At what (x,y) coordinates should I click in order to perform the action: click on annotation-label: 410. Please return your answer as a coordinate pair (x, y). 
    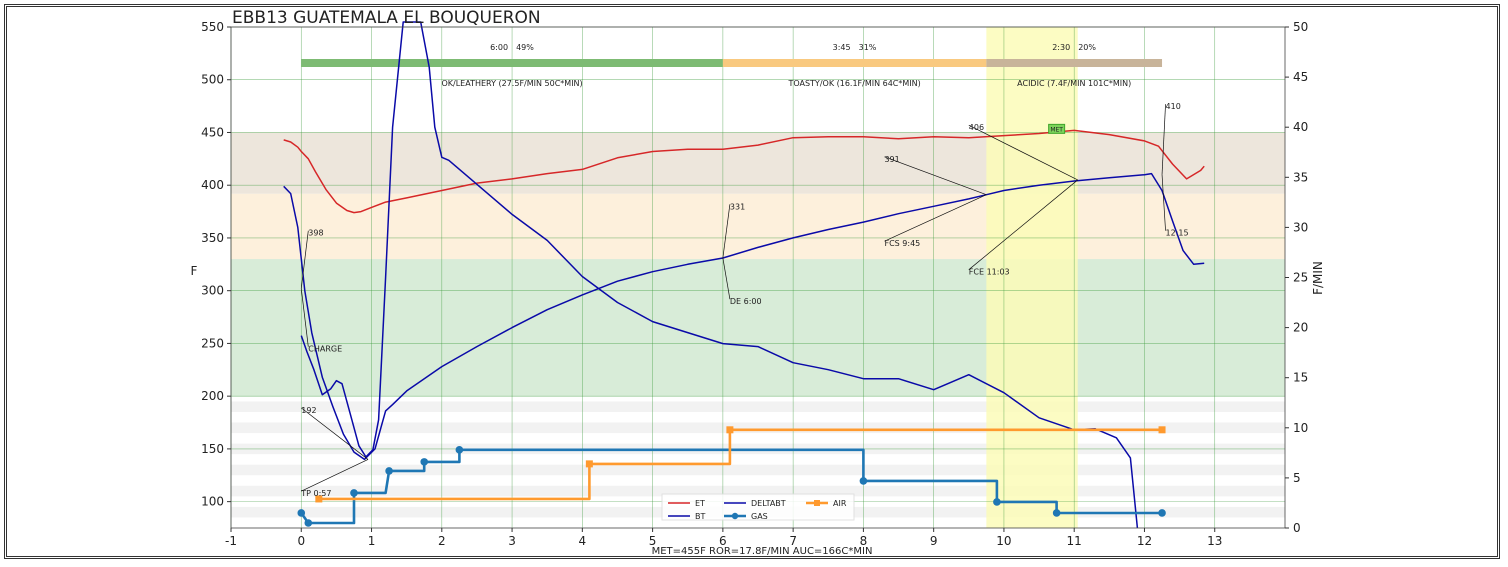
    Looking at the image, I should click on (1173, 106).